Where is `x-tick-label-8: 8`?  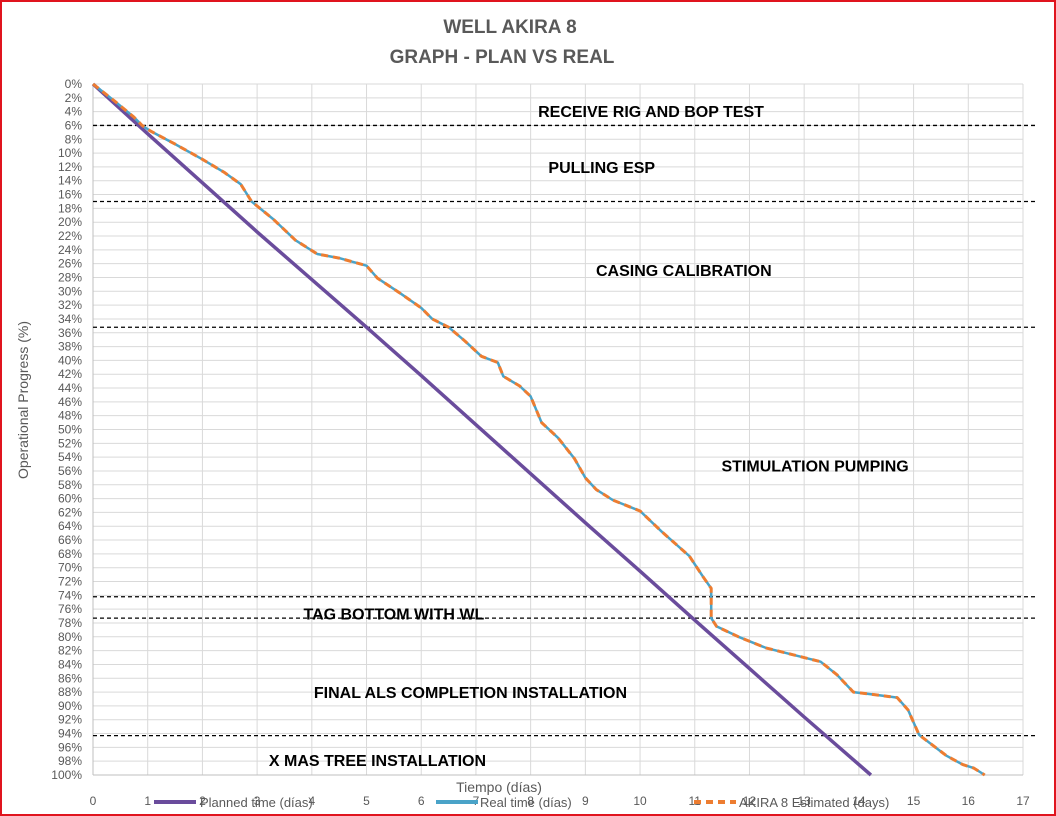
x-tick-label-8: 8 is located at coordinates (530, 801).